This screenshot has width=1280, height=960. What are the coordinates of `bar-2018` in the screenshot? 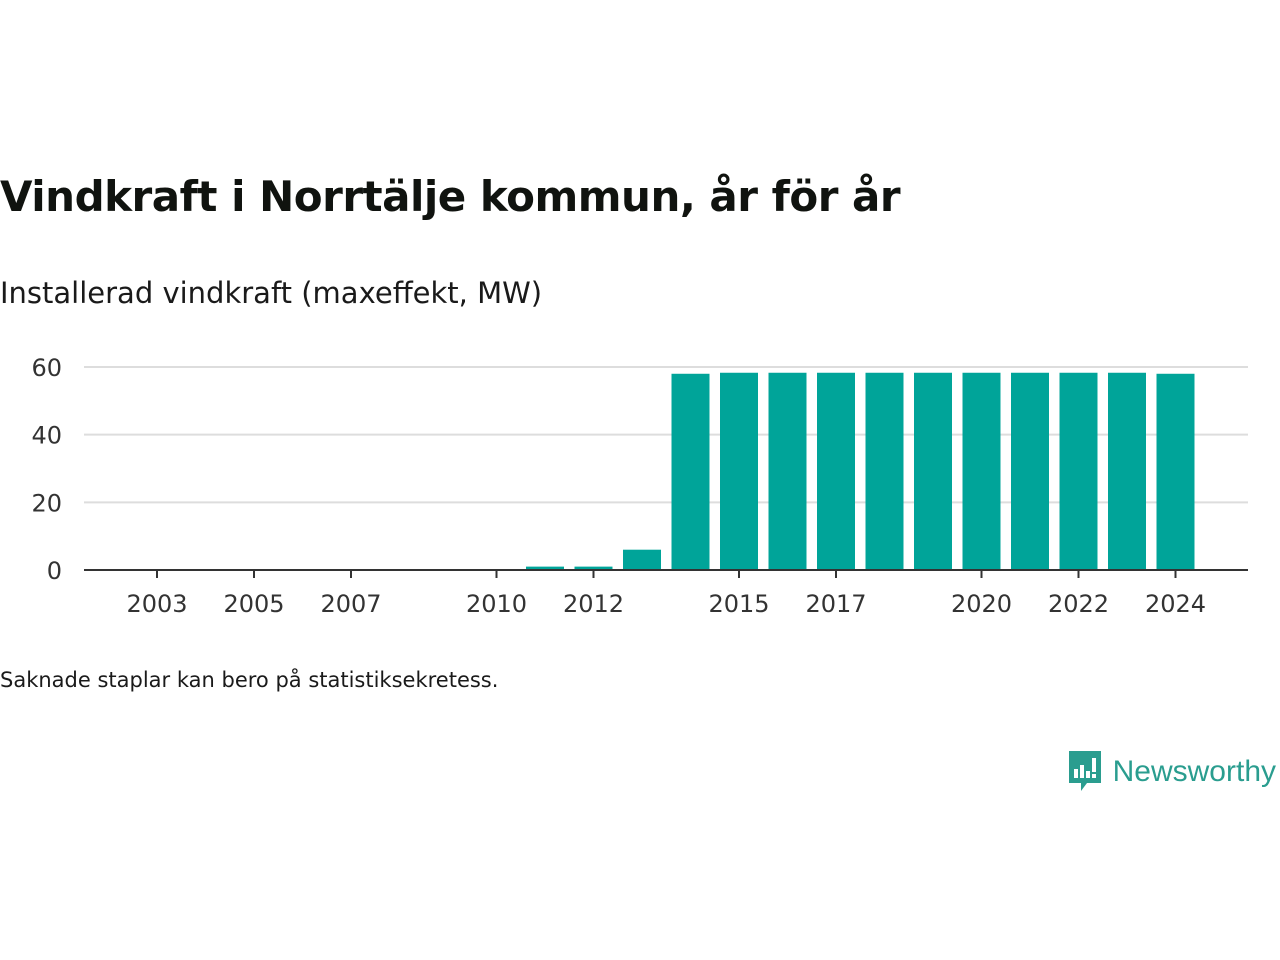 It's located at (884, 471).